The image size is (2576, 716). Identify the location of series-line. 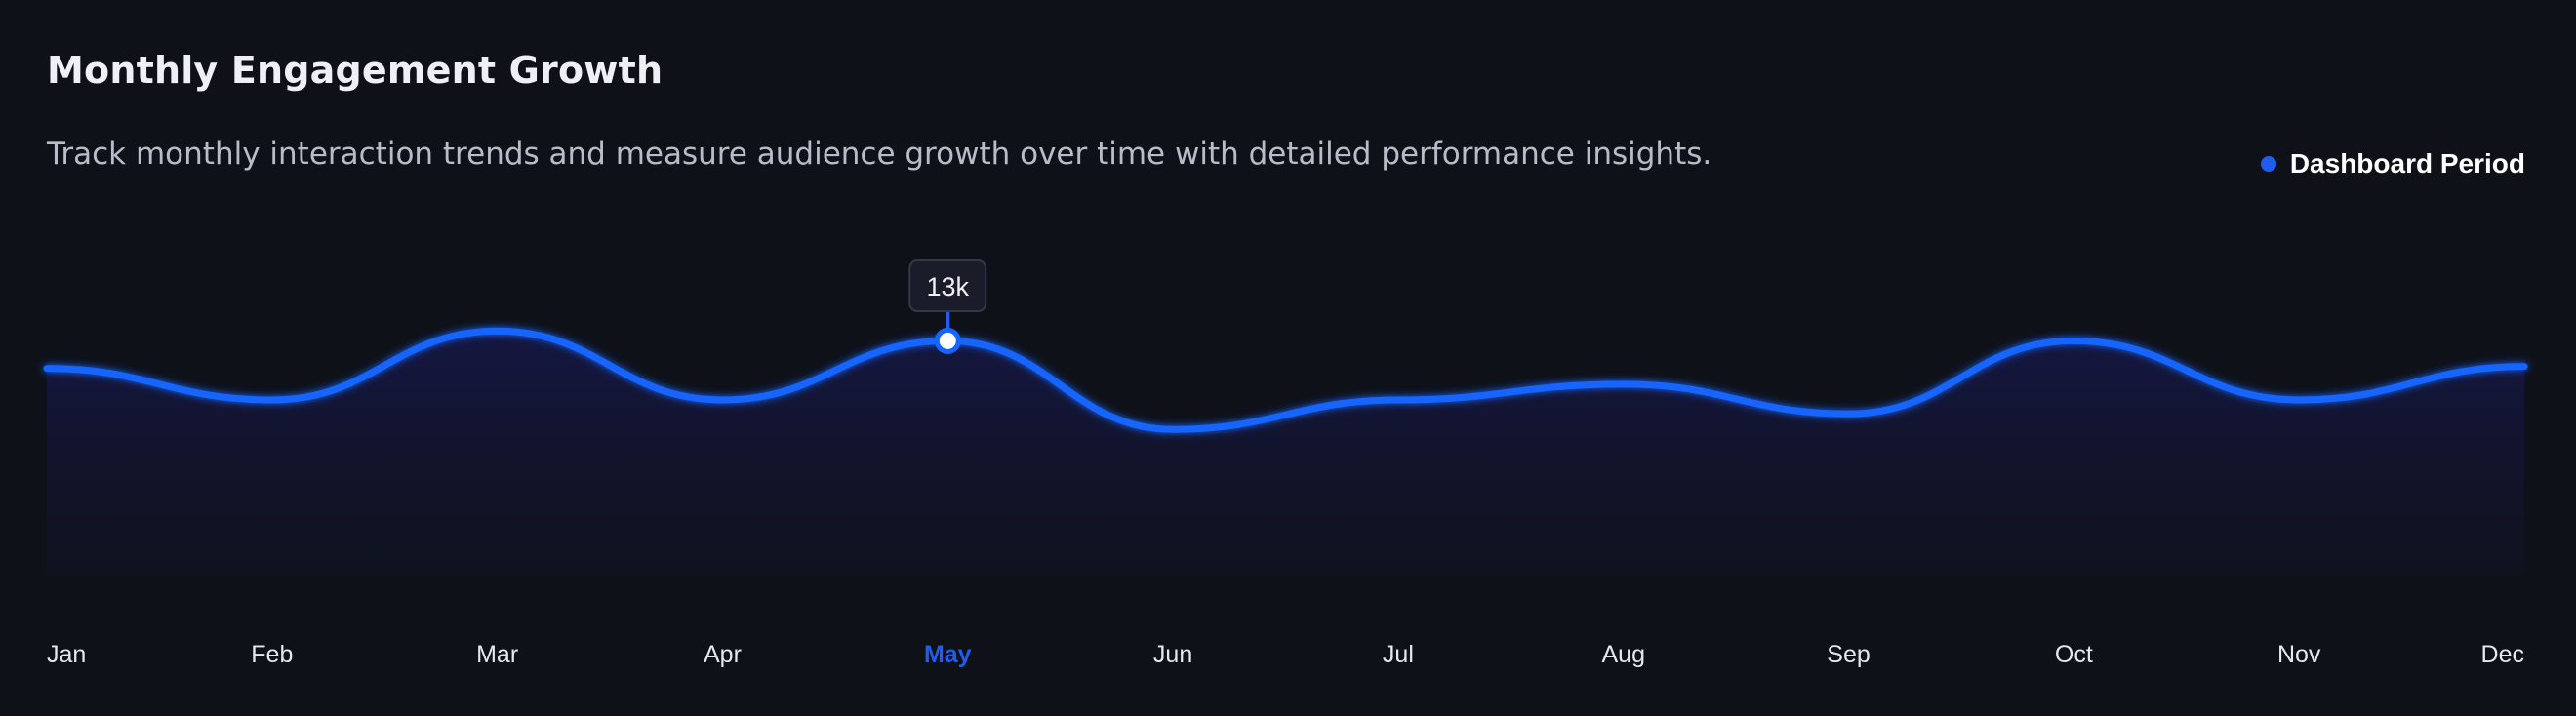
(1285, 380).